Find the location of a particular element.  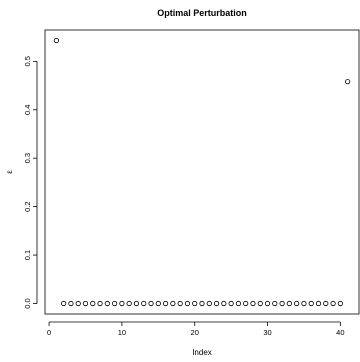

y-tick-label: 0.5 is located at coordinates (27, 61).